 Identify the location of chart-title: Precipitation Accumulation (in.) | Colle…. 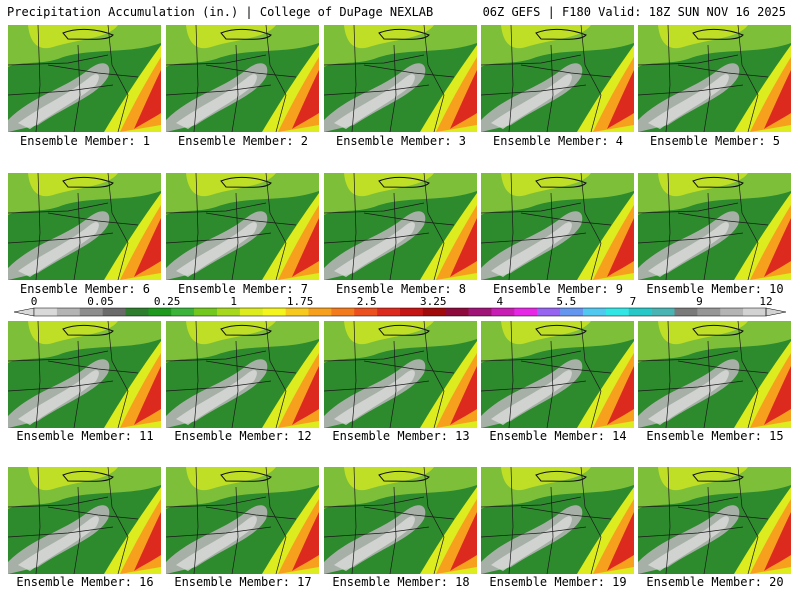
(220, 12).